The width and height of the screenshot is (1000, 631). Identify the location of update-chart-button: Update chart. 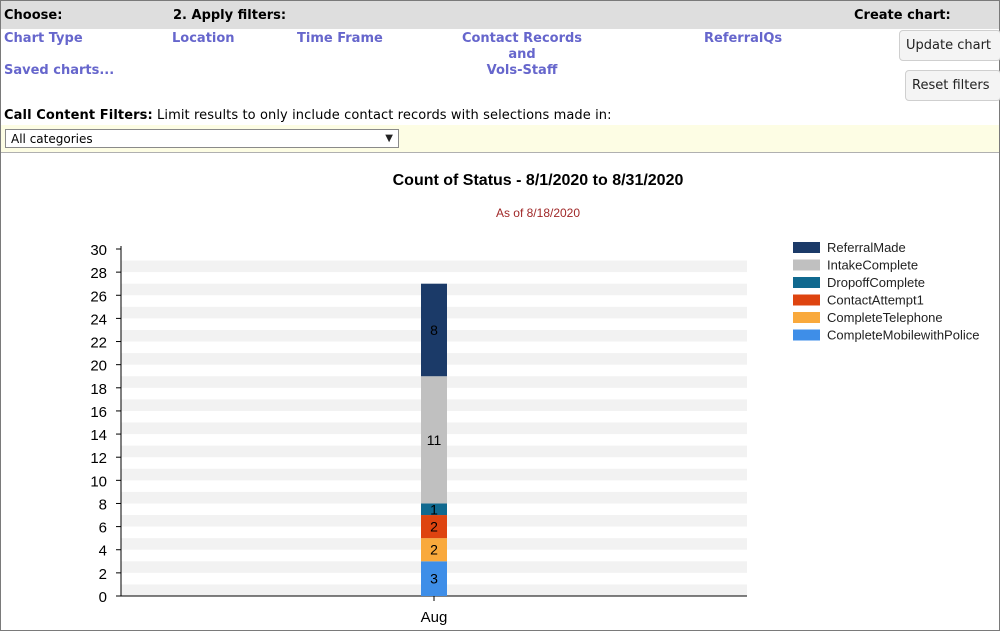
(949, 45).